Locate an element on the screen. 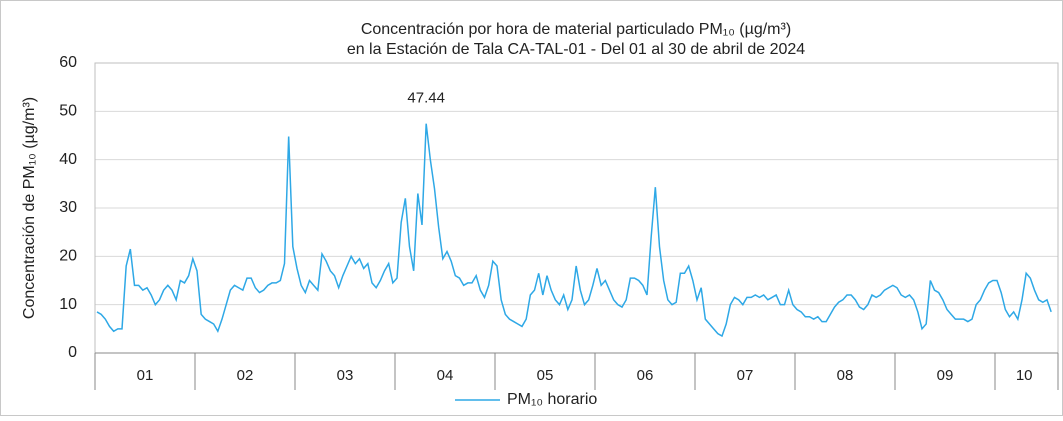  legend-label: PM₁₀ horario is located at coordinates (552, 399).